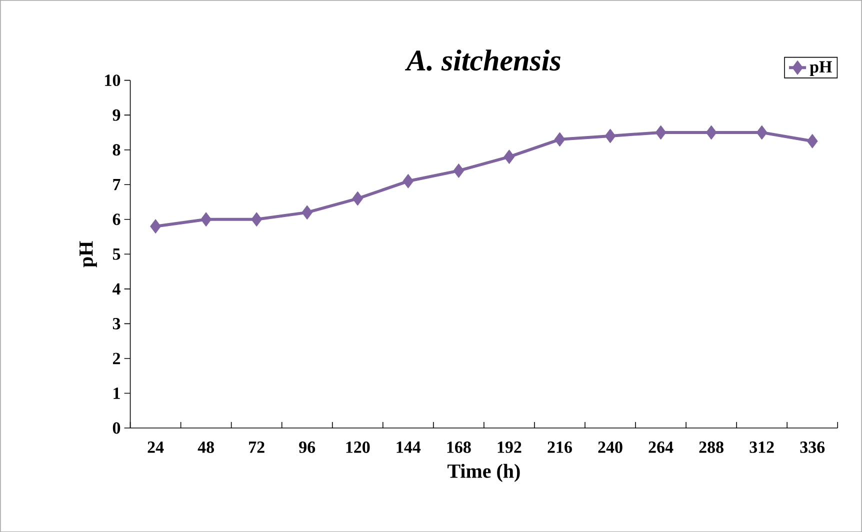 This screenshot has height=532, width=862. I want to click on y-tick-label: 7, so click(116, 184).